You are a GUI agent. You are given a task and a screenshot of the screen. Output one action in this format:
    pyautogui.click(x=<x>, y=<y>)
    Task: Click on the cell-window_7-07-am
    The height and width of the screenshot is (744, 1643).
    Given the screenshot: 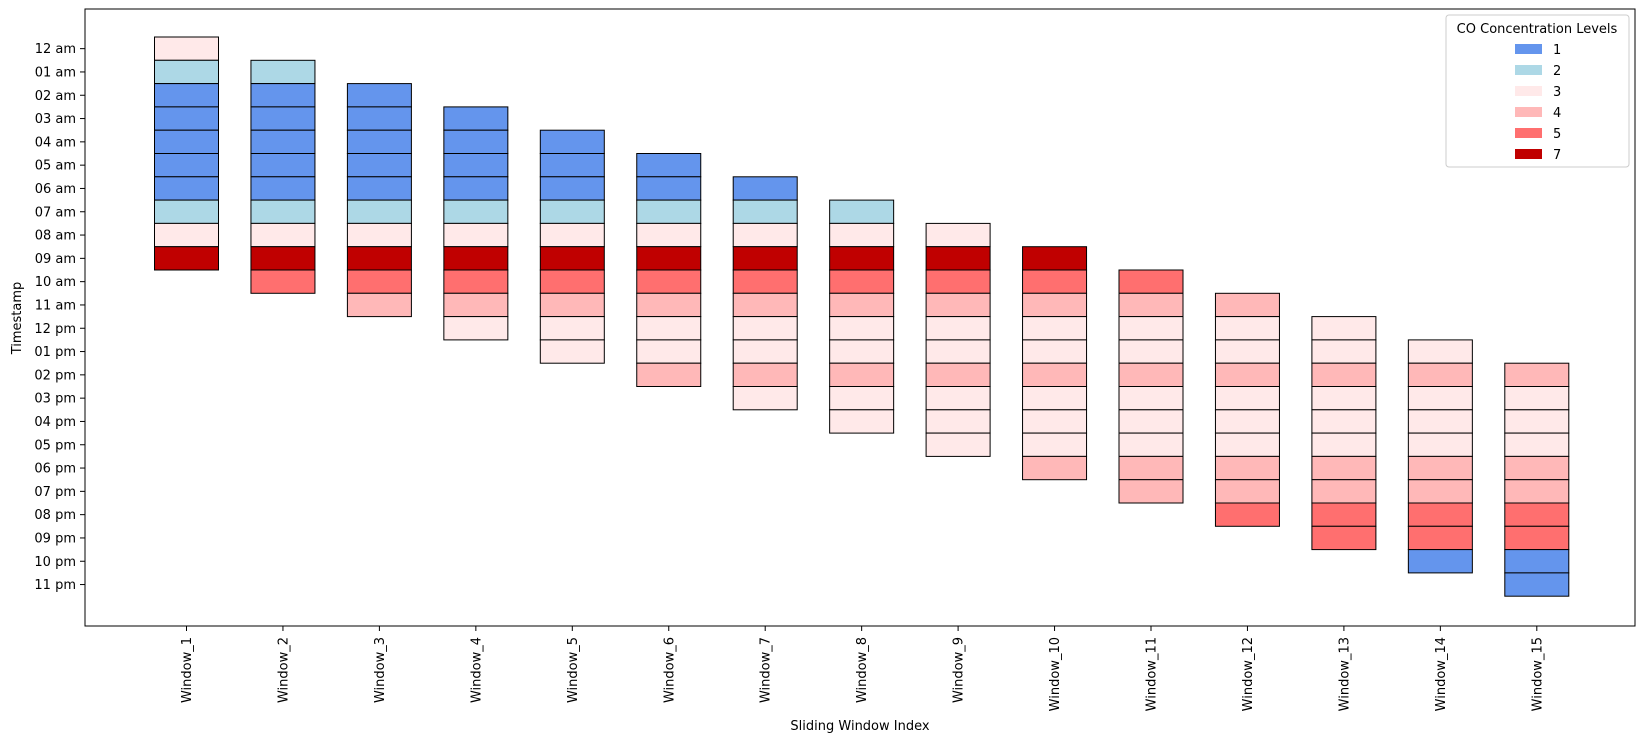 What is the action you would take?
    pyautogui.click(x=765, y=211)
    